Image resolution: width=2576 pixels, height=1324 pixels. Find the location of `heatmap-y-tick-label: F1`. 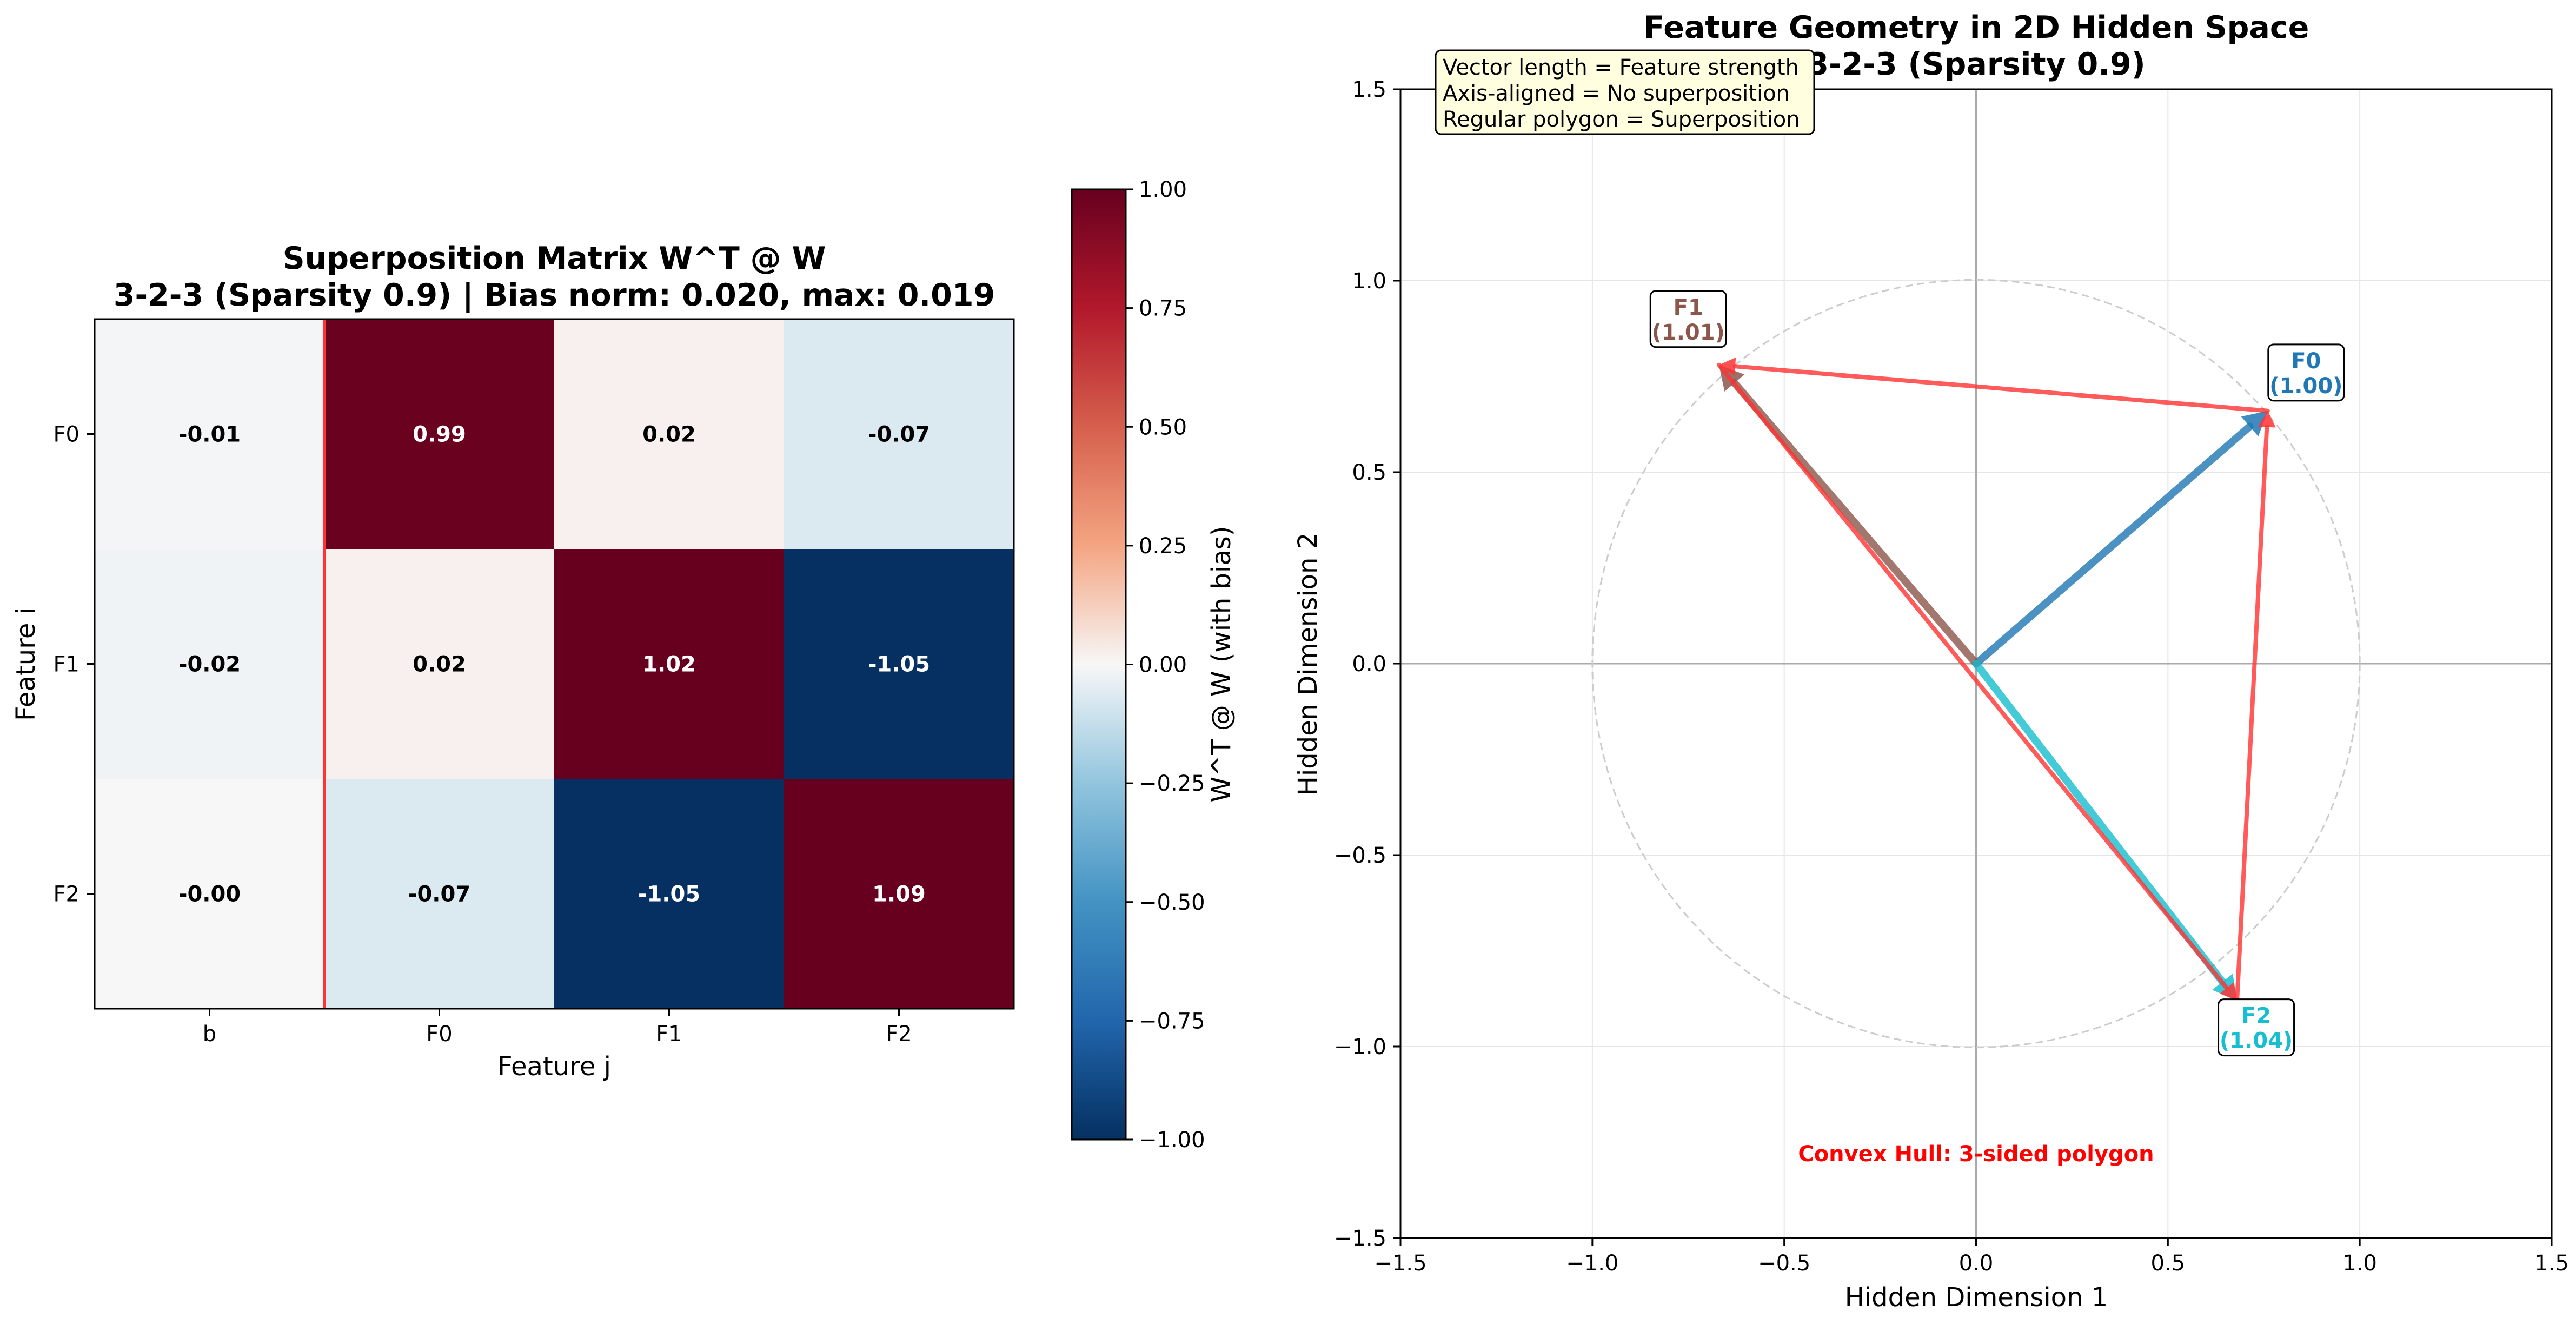

heatmap-y-tick-label: F1 is located at coordinates (66, 664).